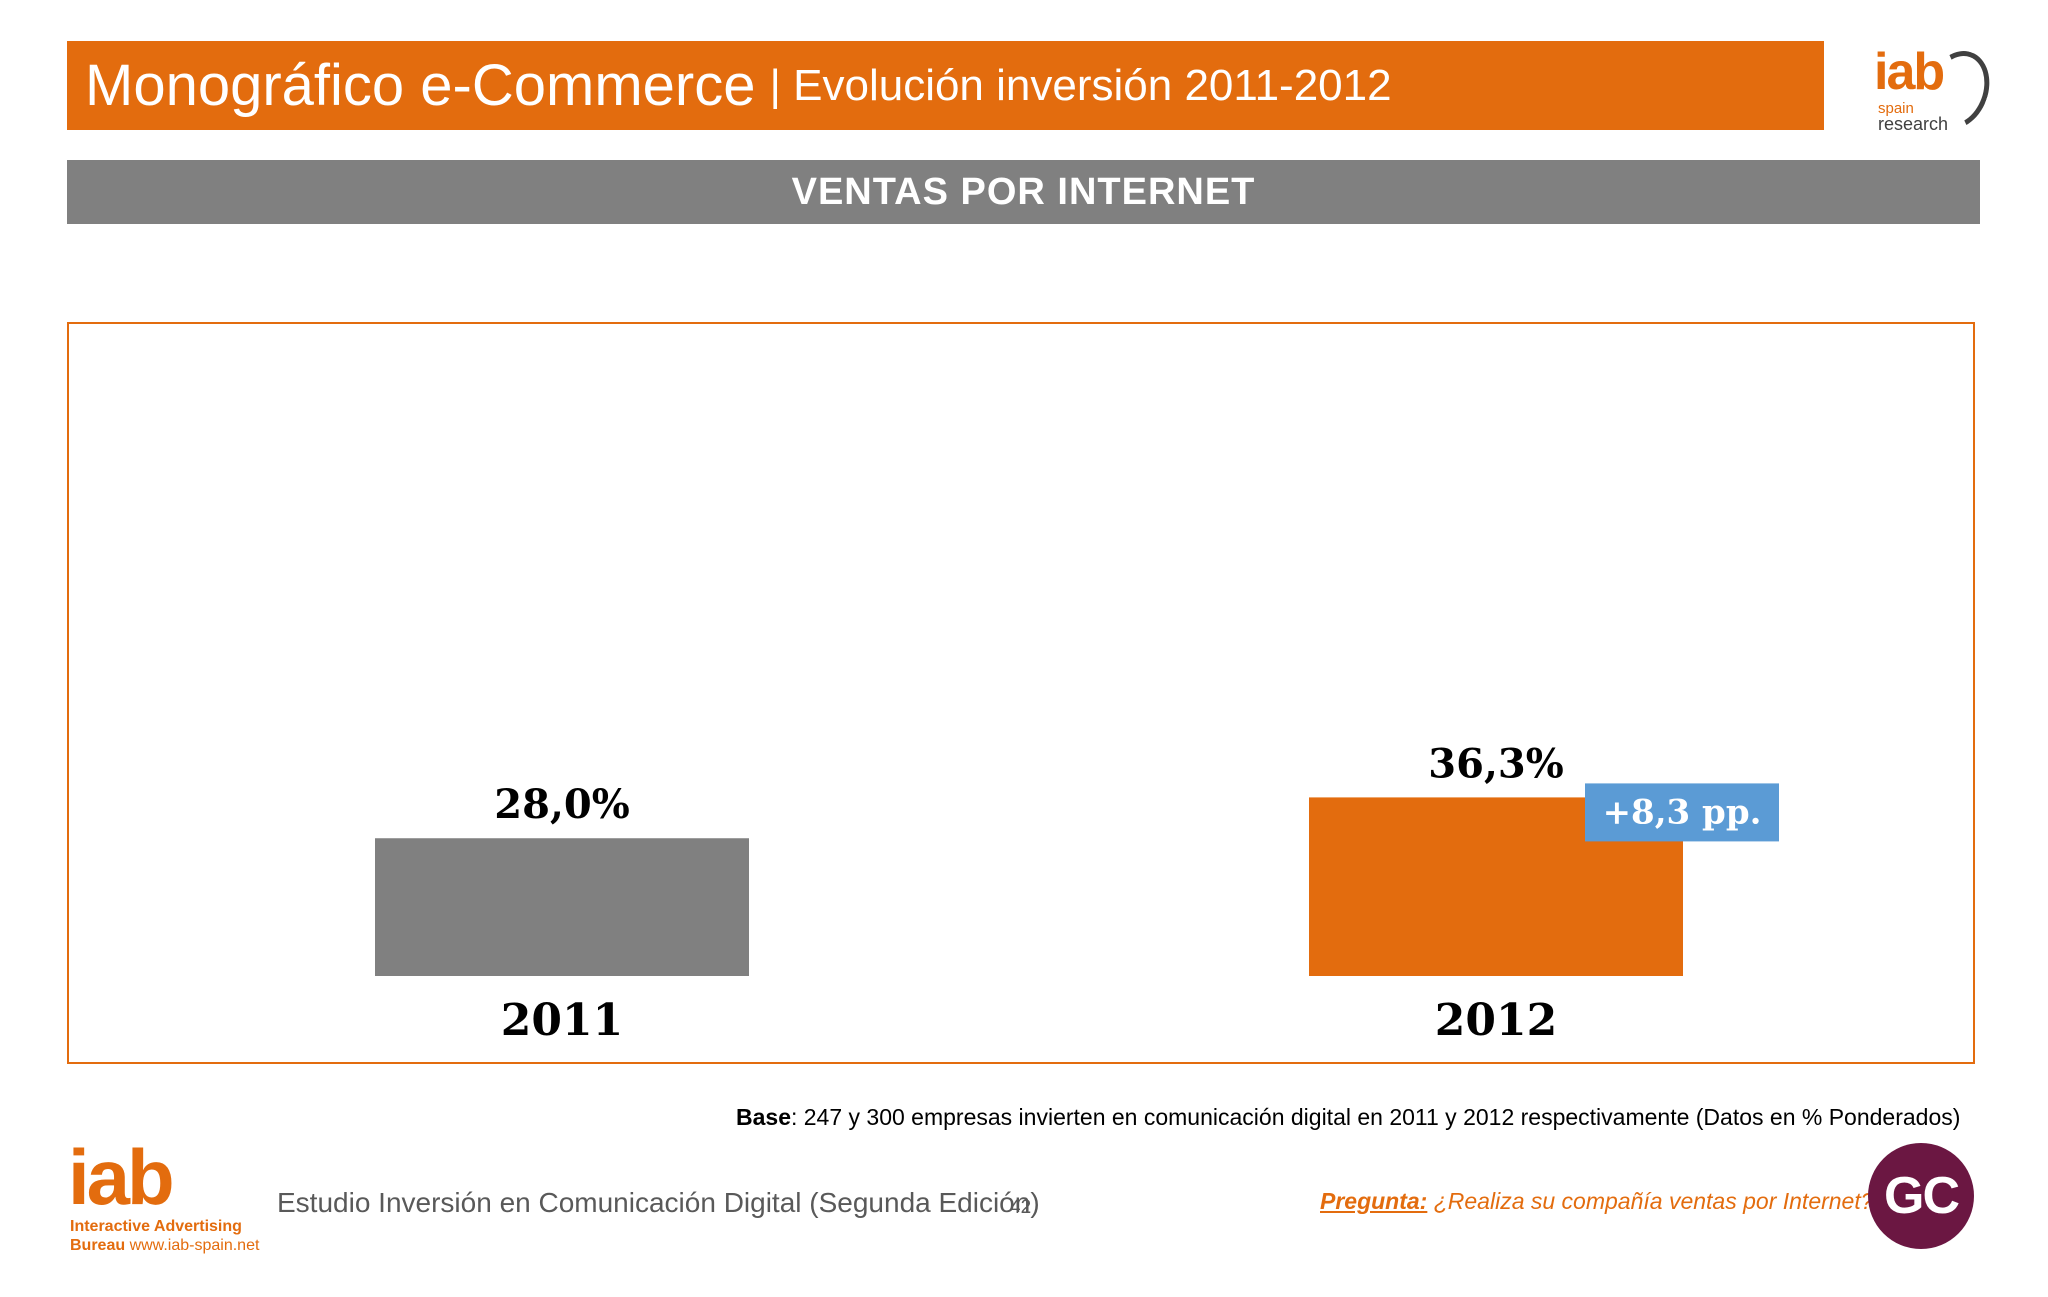  Describe the element at coordinates (121, 1177) in the screenshot. I see `iab-logo-text: iab` at that location.